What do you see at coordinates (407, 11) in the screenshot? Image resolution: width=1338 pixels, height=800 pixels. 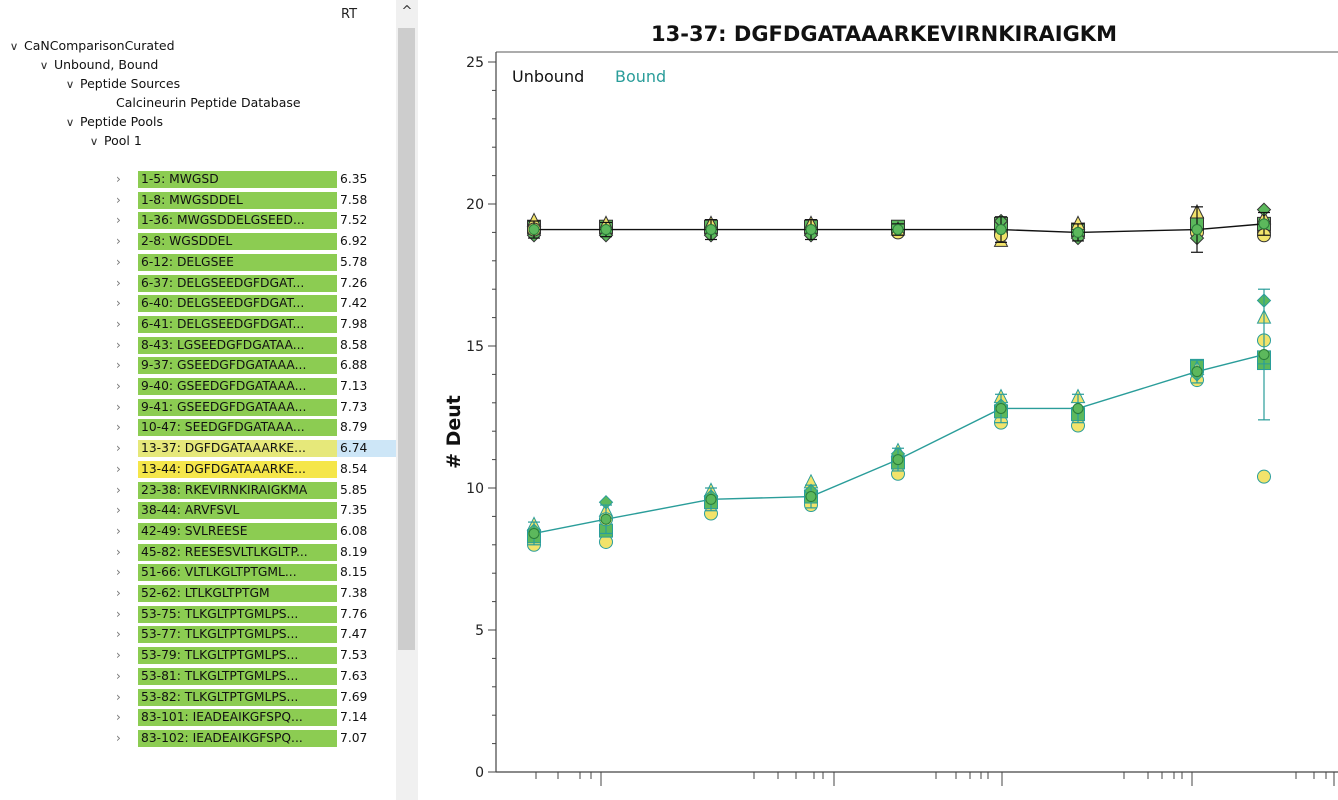 I see `scroll-up-arrow-icon: ^` at bounding box center [407, 11].